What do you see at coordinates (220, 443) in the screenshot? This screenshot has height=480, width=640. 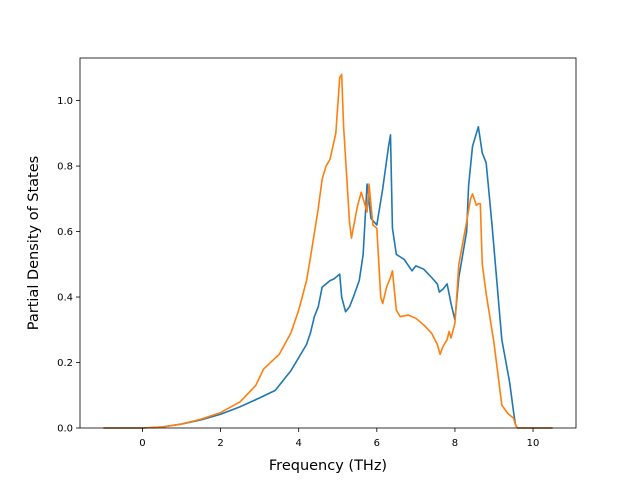 I see `x-tick-label: 2` at bounding box center [220, 443].